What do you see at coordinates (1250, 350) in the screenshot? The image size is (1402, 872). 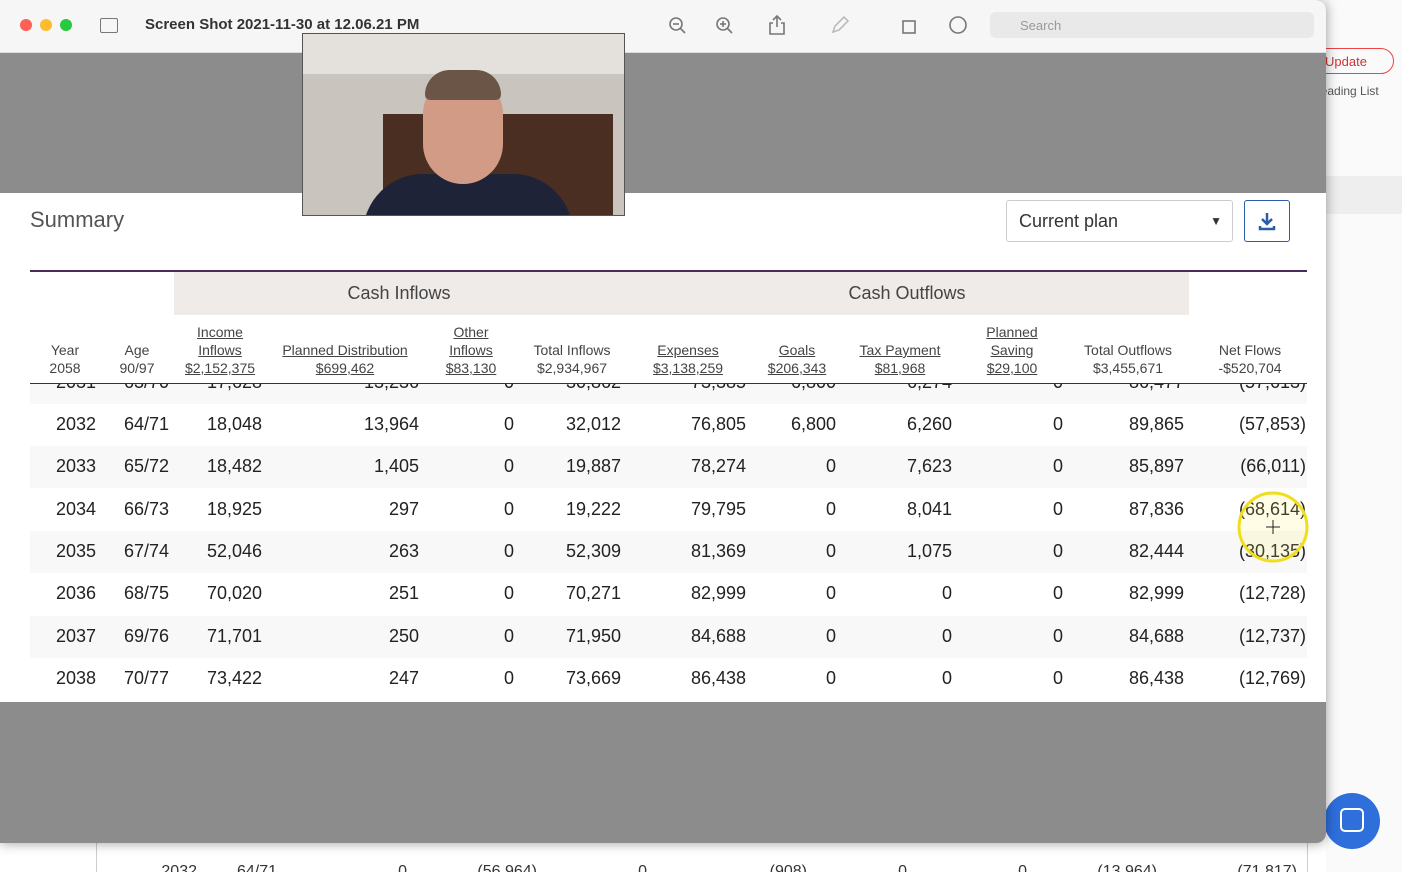 I see `column-label: Net Flows` at bounding box center [1250, 350].